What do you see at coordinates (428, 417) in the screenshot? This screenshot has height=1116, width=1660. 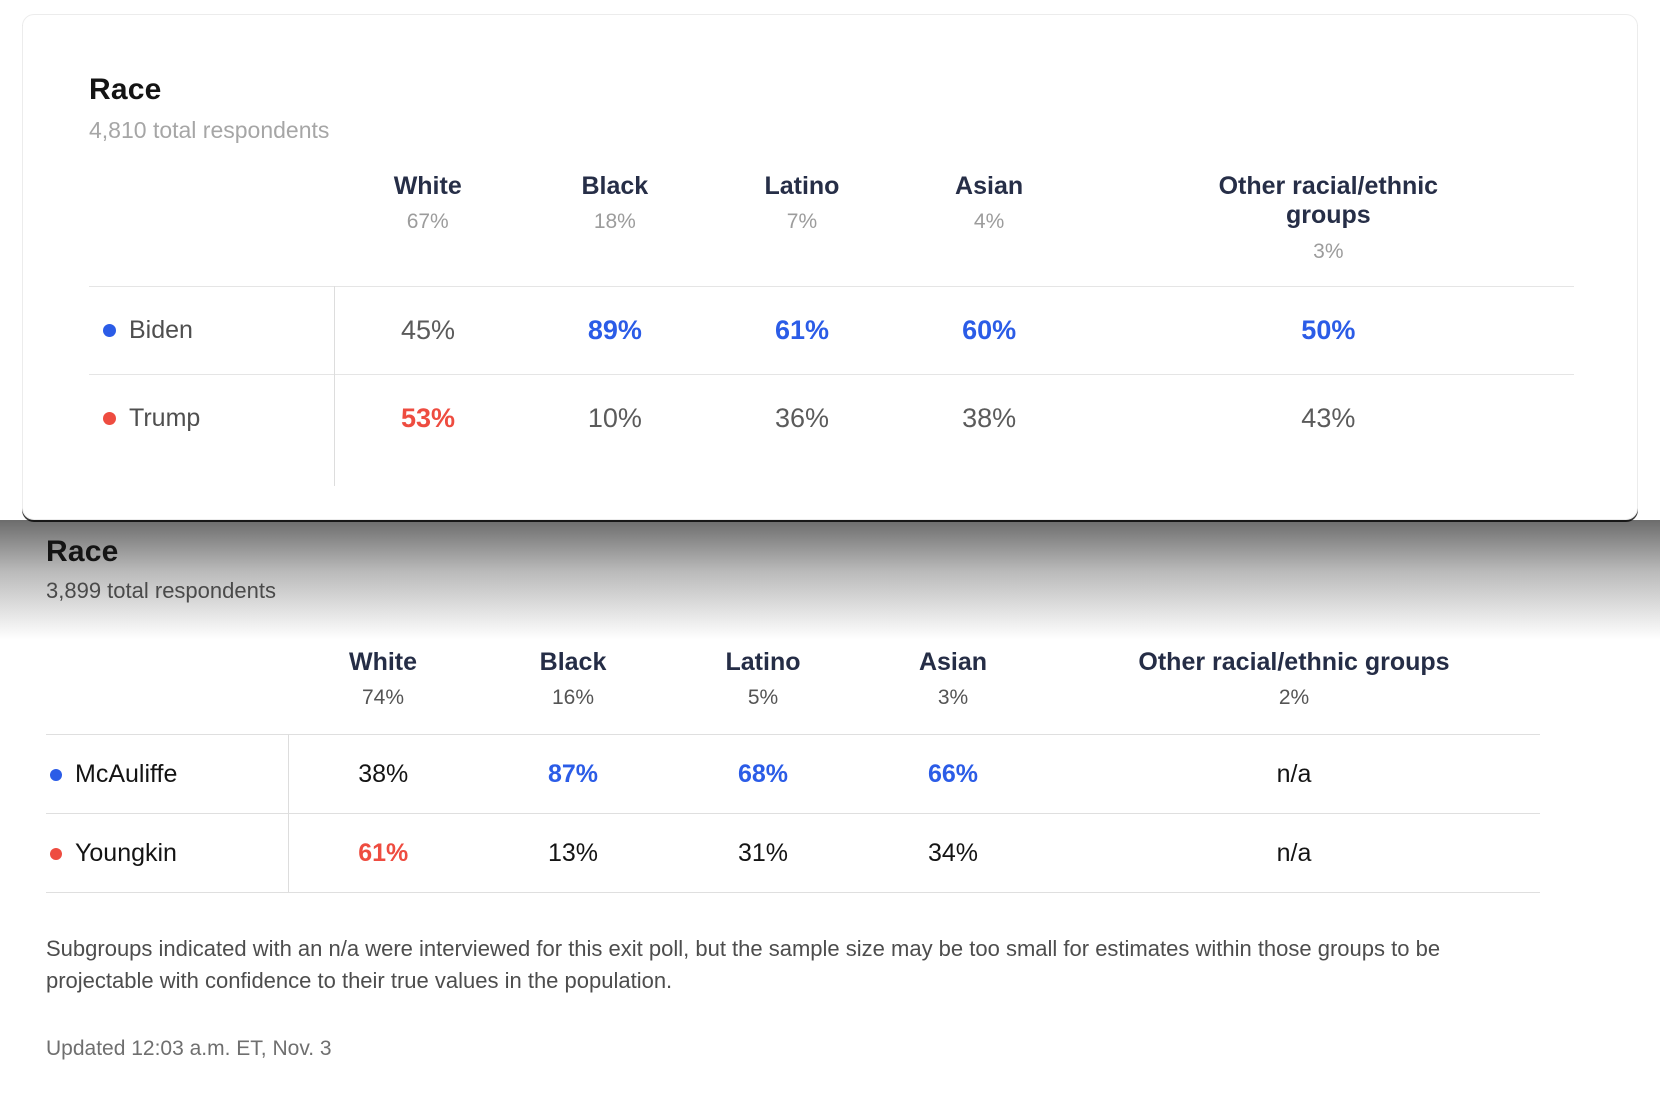 I see `result-cell: 53%` at bounding box center [428, 417].